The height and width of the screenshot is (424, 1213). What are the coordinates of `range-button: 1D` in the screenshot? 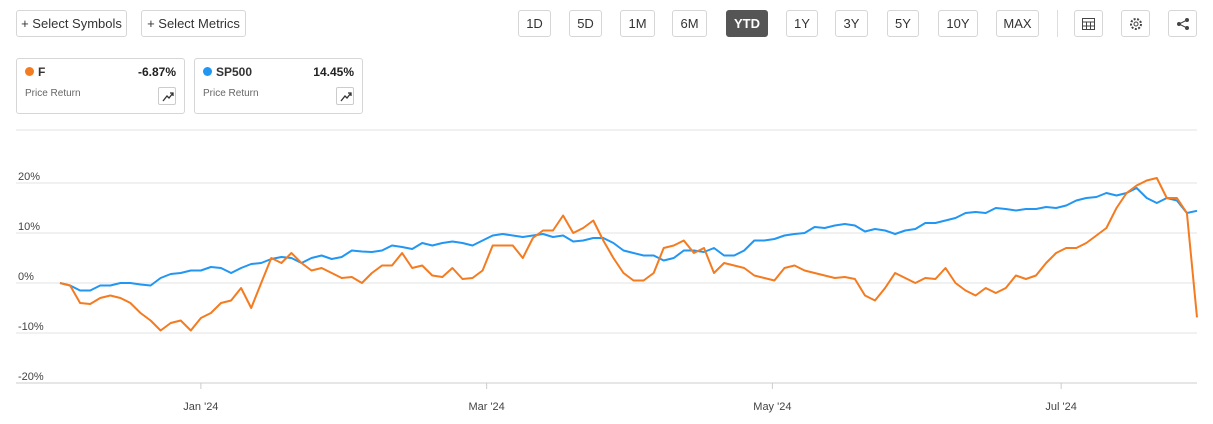 It's located at (534, 23).